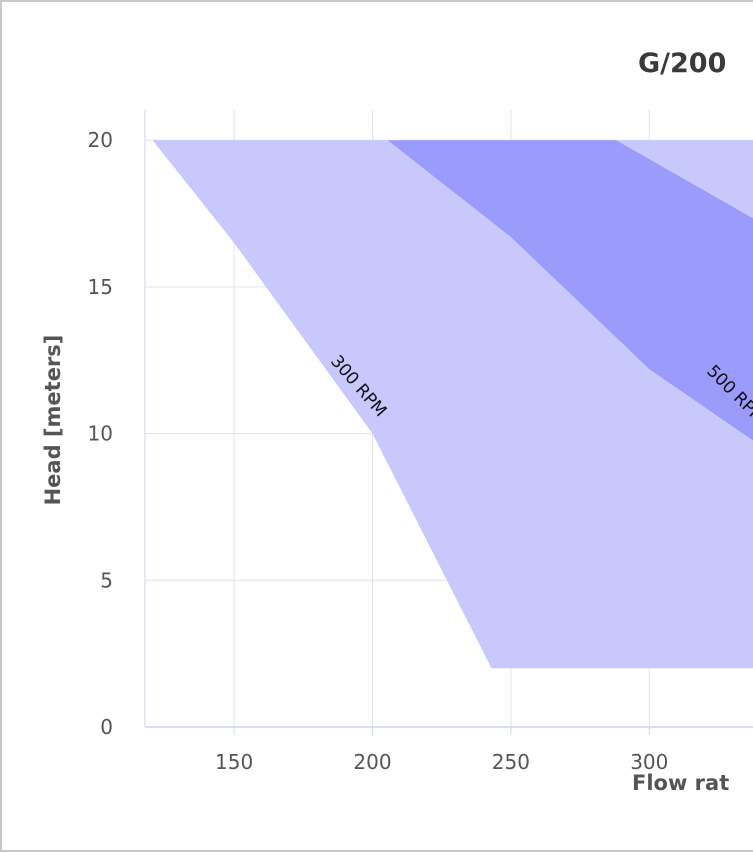 This screenshot has height=852, width=753. Describe the element at coordinates (441, 750) in the screenshot. I see `x-axis-ticks: 150 200 250 300` at that location.